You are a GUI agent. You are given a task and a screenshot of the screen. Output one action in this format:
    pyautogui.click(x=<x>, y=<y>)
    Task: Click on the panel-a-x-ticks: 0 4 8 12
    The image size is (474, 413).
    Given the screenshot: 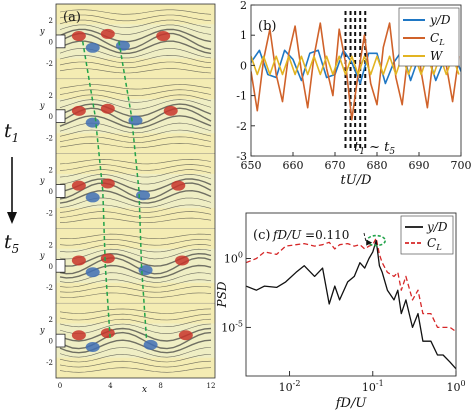 What is the action you would take?
    pyautogui.click(x=137, y=386)
    